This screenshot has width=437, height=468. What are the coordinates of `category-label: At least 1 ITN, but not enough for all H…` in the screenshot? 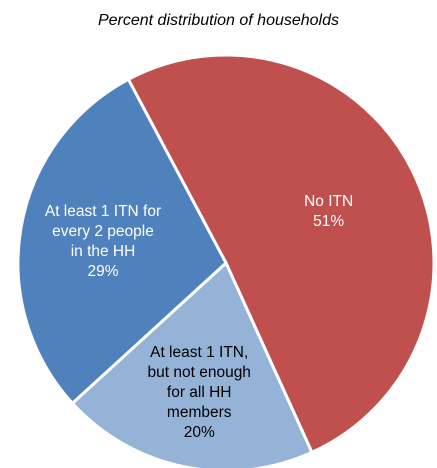 It's located at (199, 383).